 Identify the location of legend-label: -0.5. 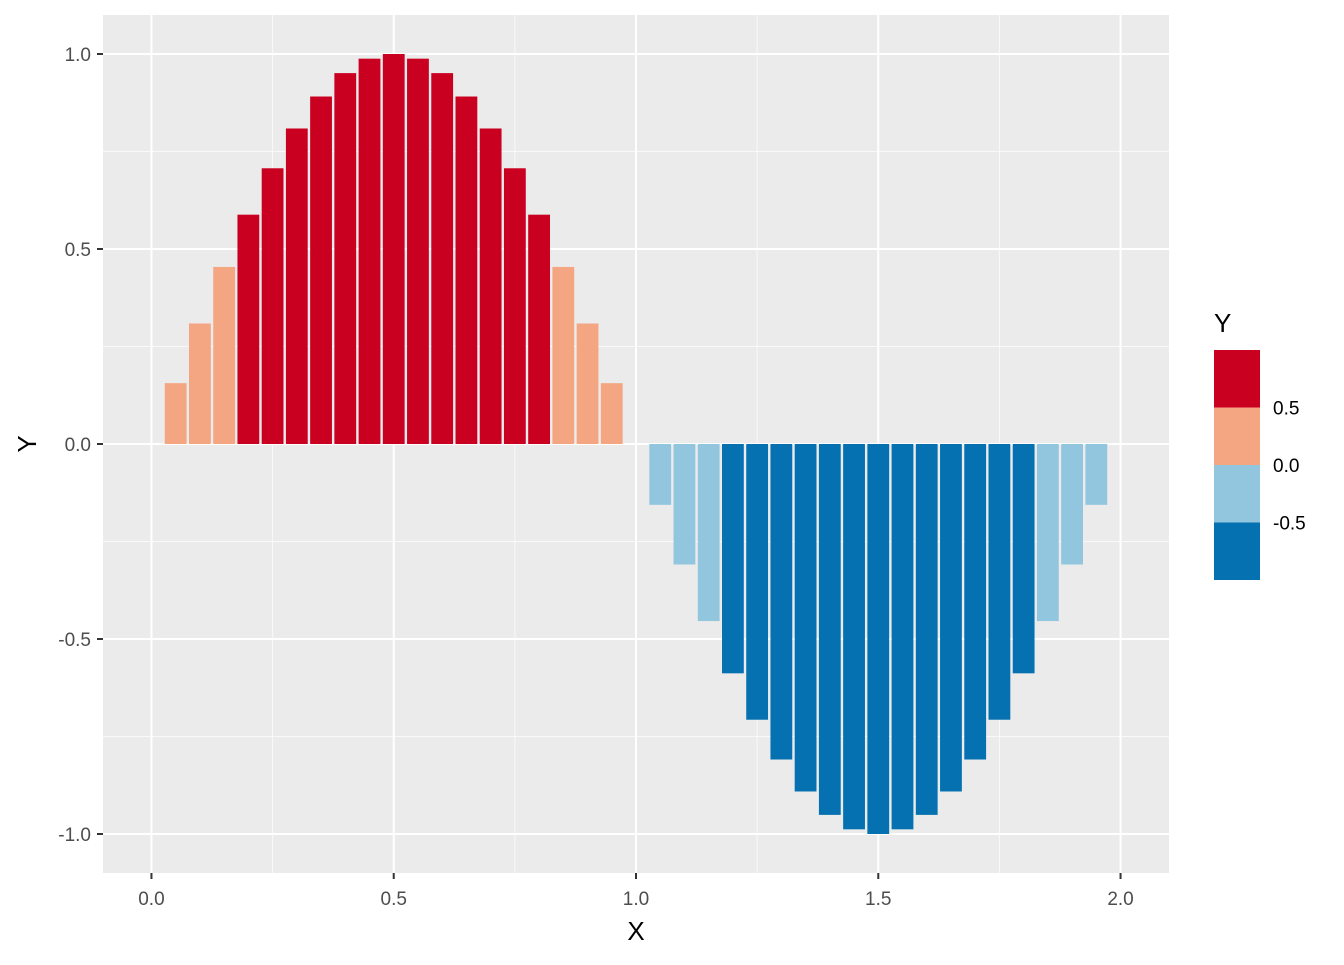
(1289, 524).